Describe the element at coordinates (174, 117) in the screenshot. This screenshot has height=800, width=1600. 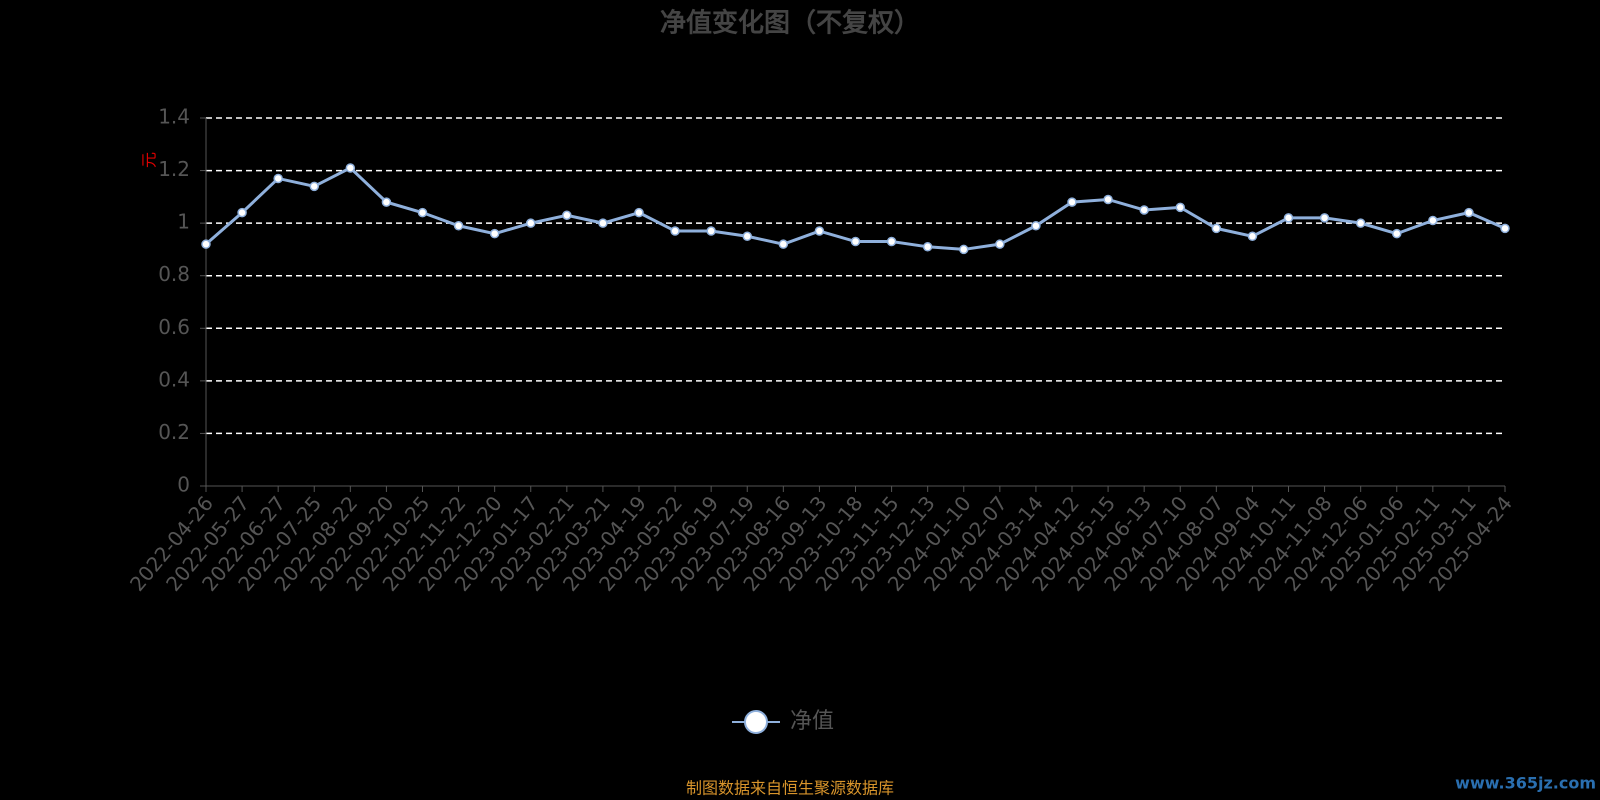
I see `y-tick-label: 1.4` at that location.